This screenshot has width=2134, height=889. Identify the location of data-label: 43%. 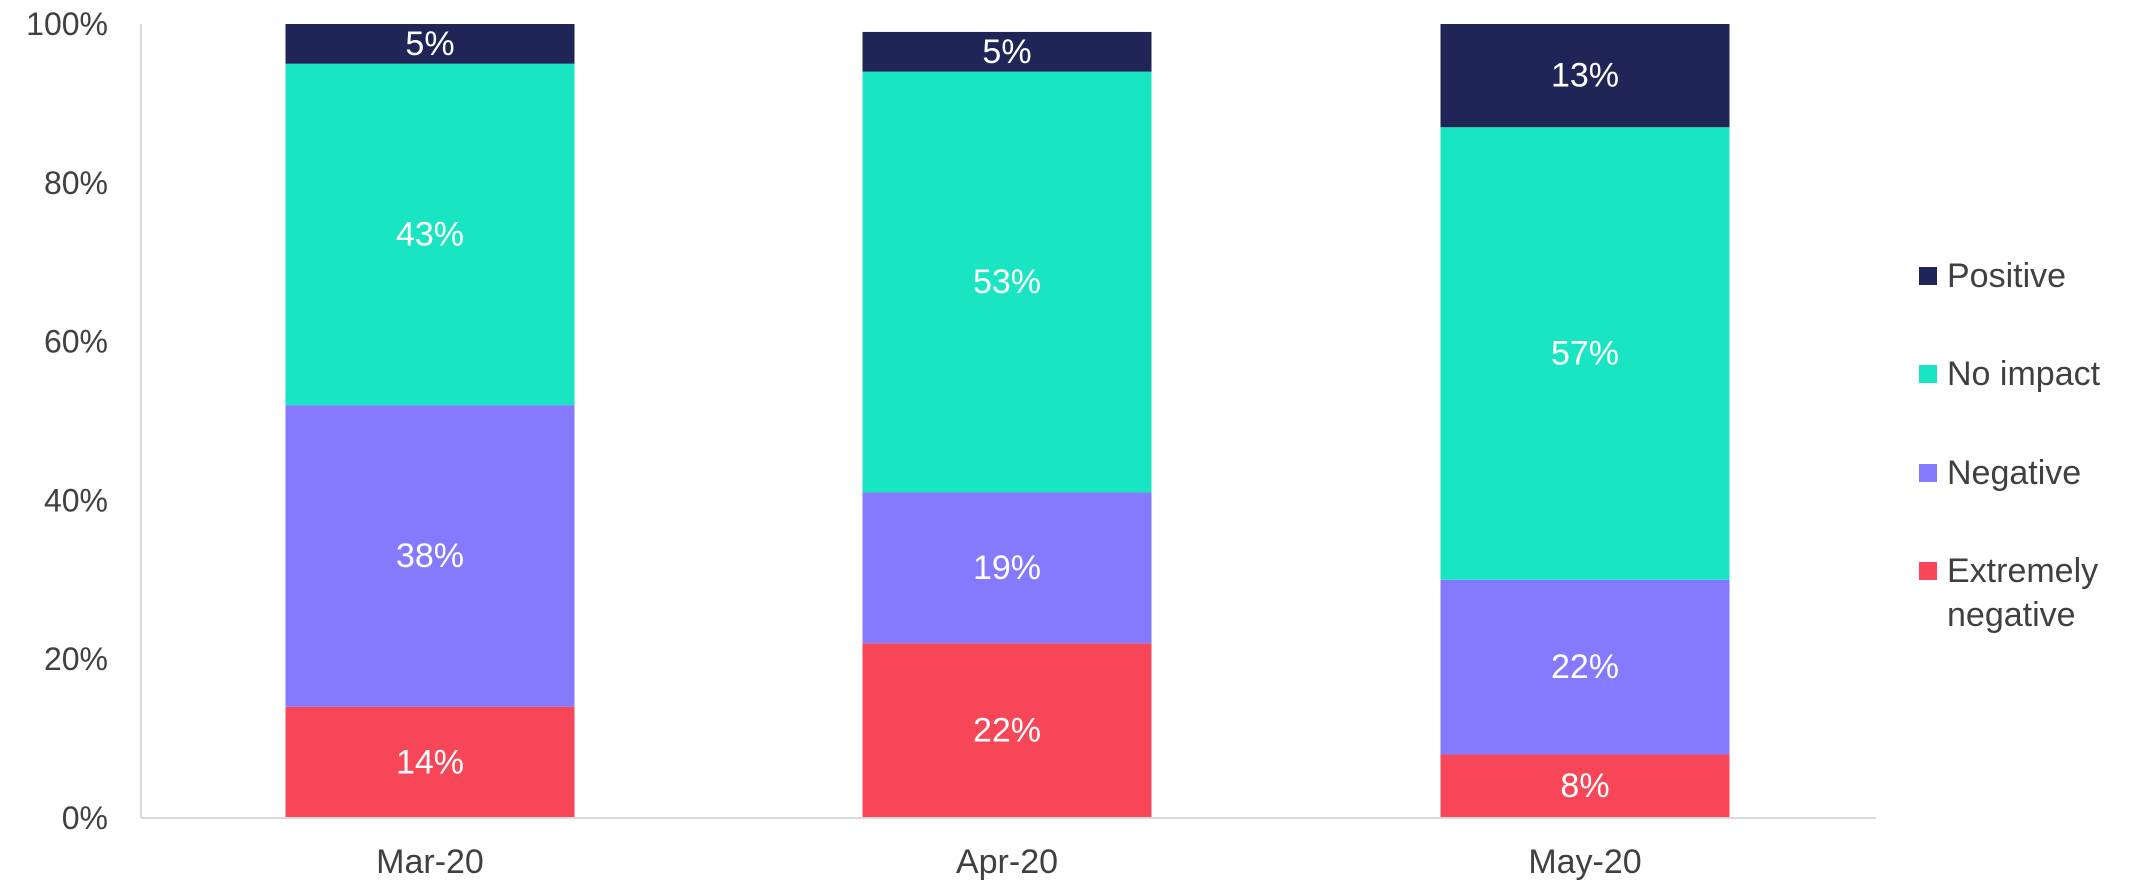
(430, 234).